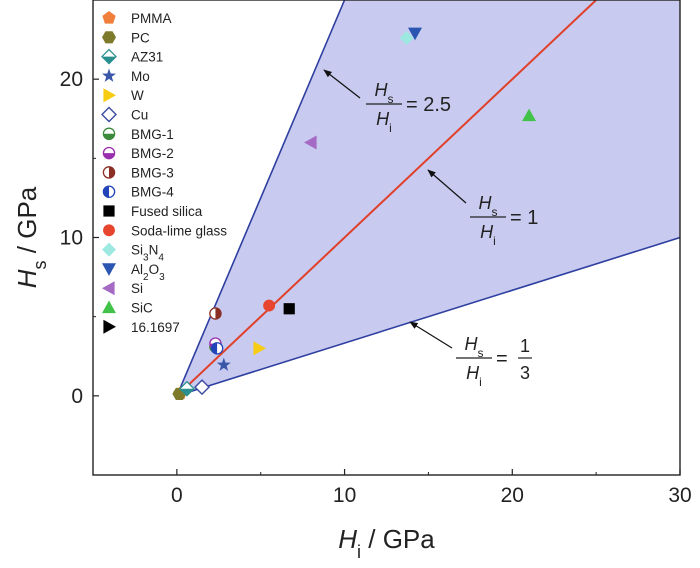  Describe the element at coordinates (524, 218) in the screenshot. I see `ratio-label-middle-equals: = 1` at that location.